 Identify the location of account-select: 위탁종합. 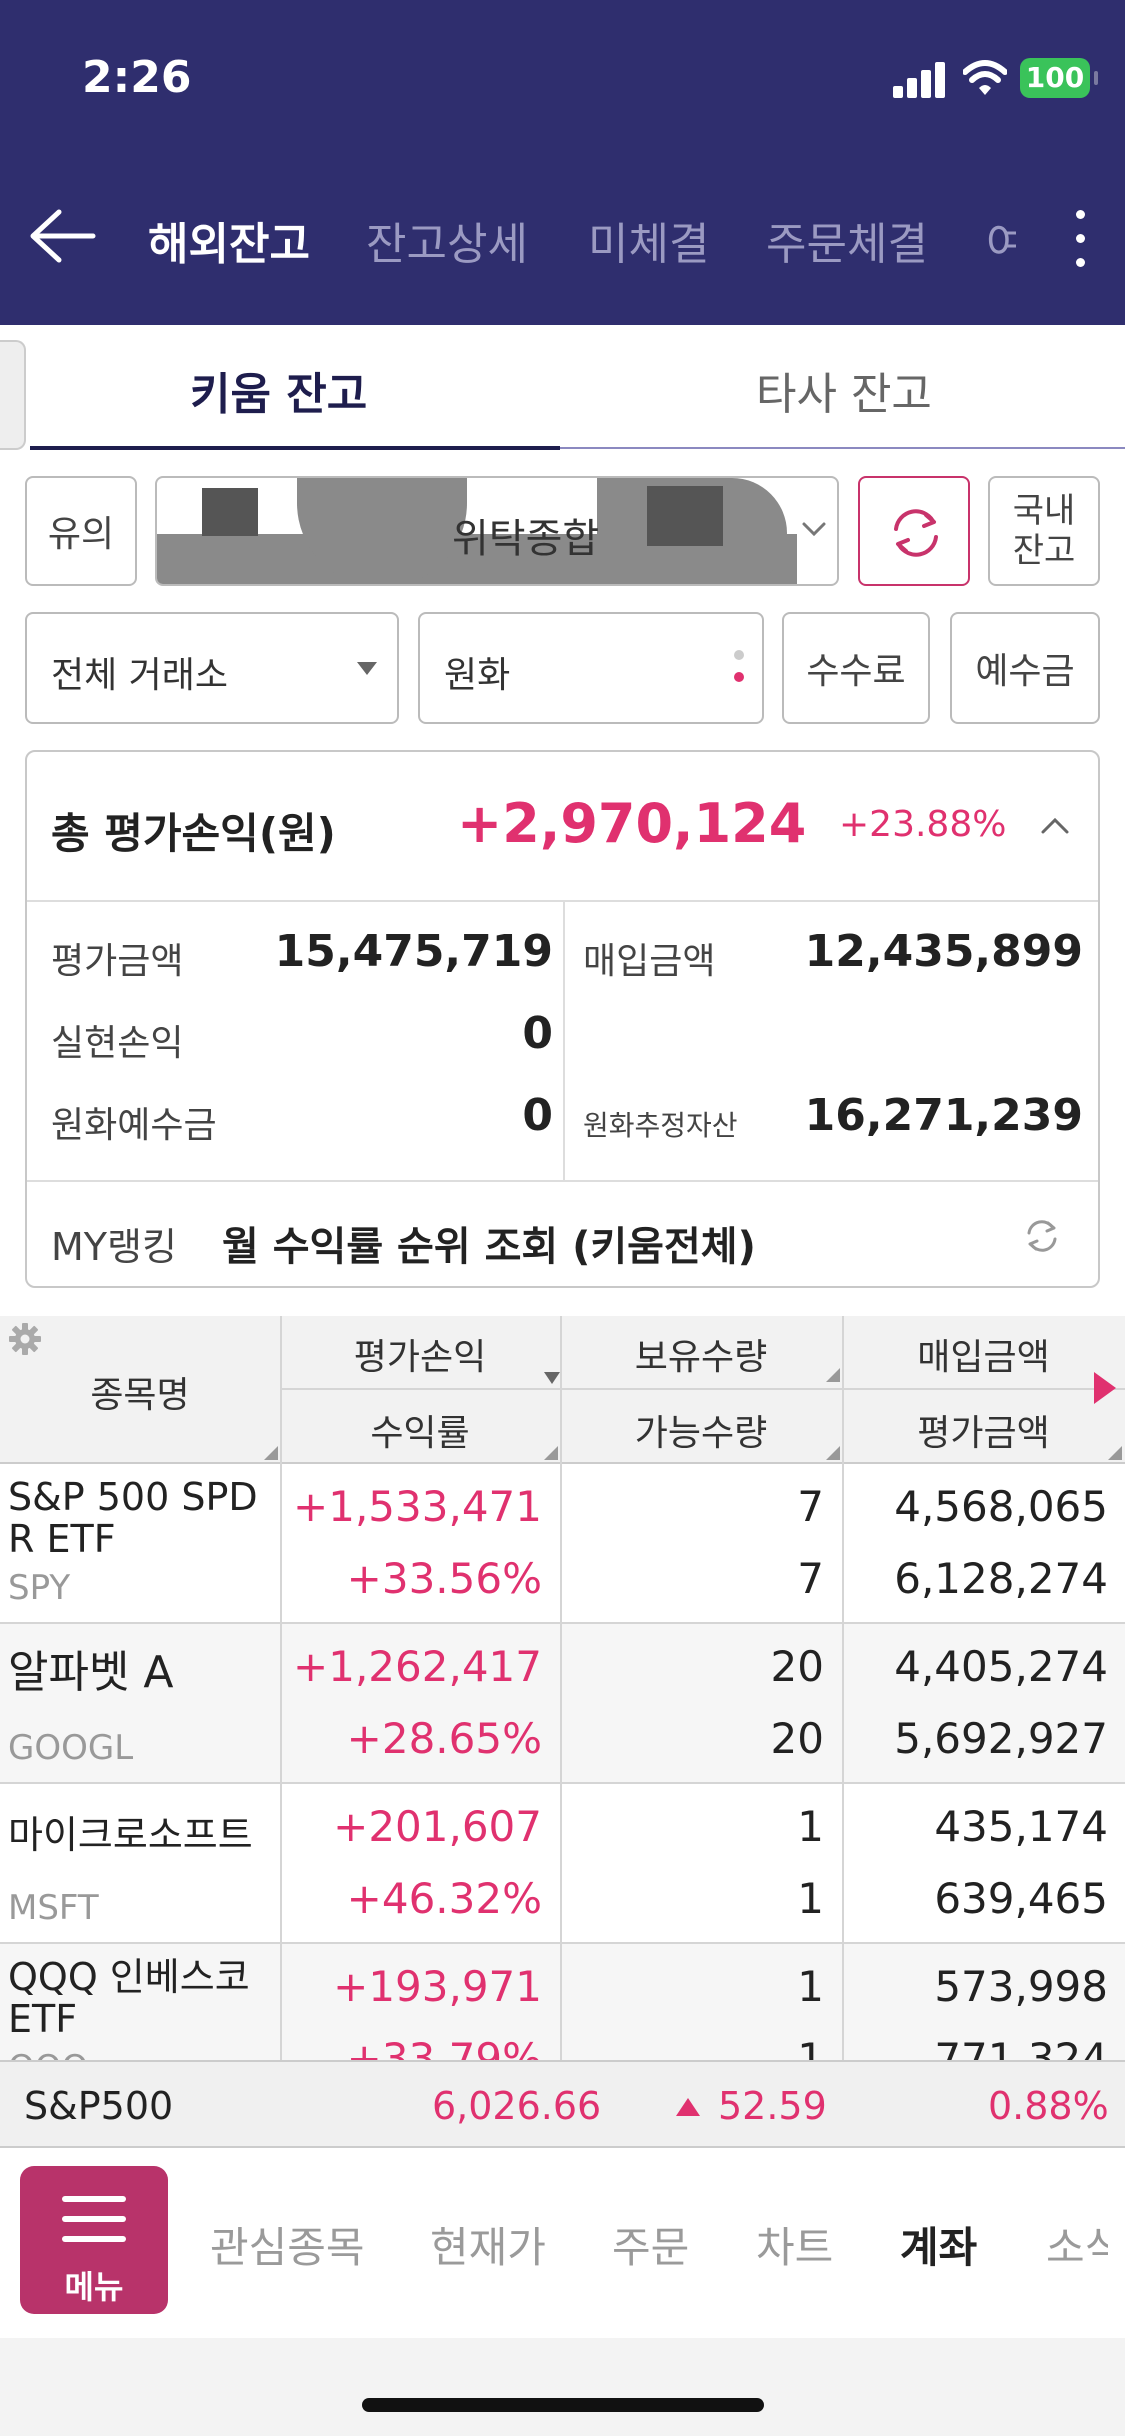
(497, 531).